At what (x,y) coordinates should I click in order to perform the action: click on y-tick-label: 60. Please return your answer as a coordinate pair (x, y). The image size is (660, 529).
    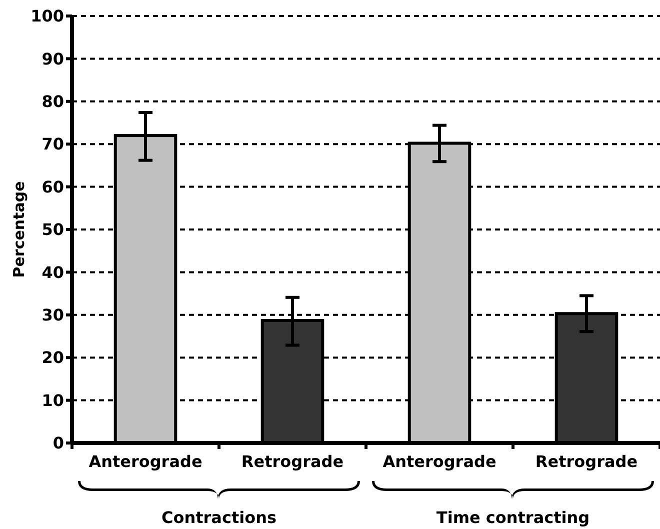
    Looking at the image, I should click on (53, 186).